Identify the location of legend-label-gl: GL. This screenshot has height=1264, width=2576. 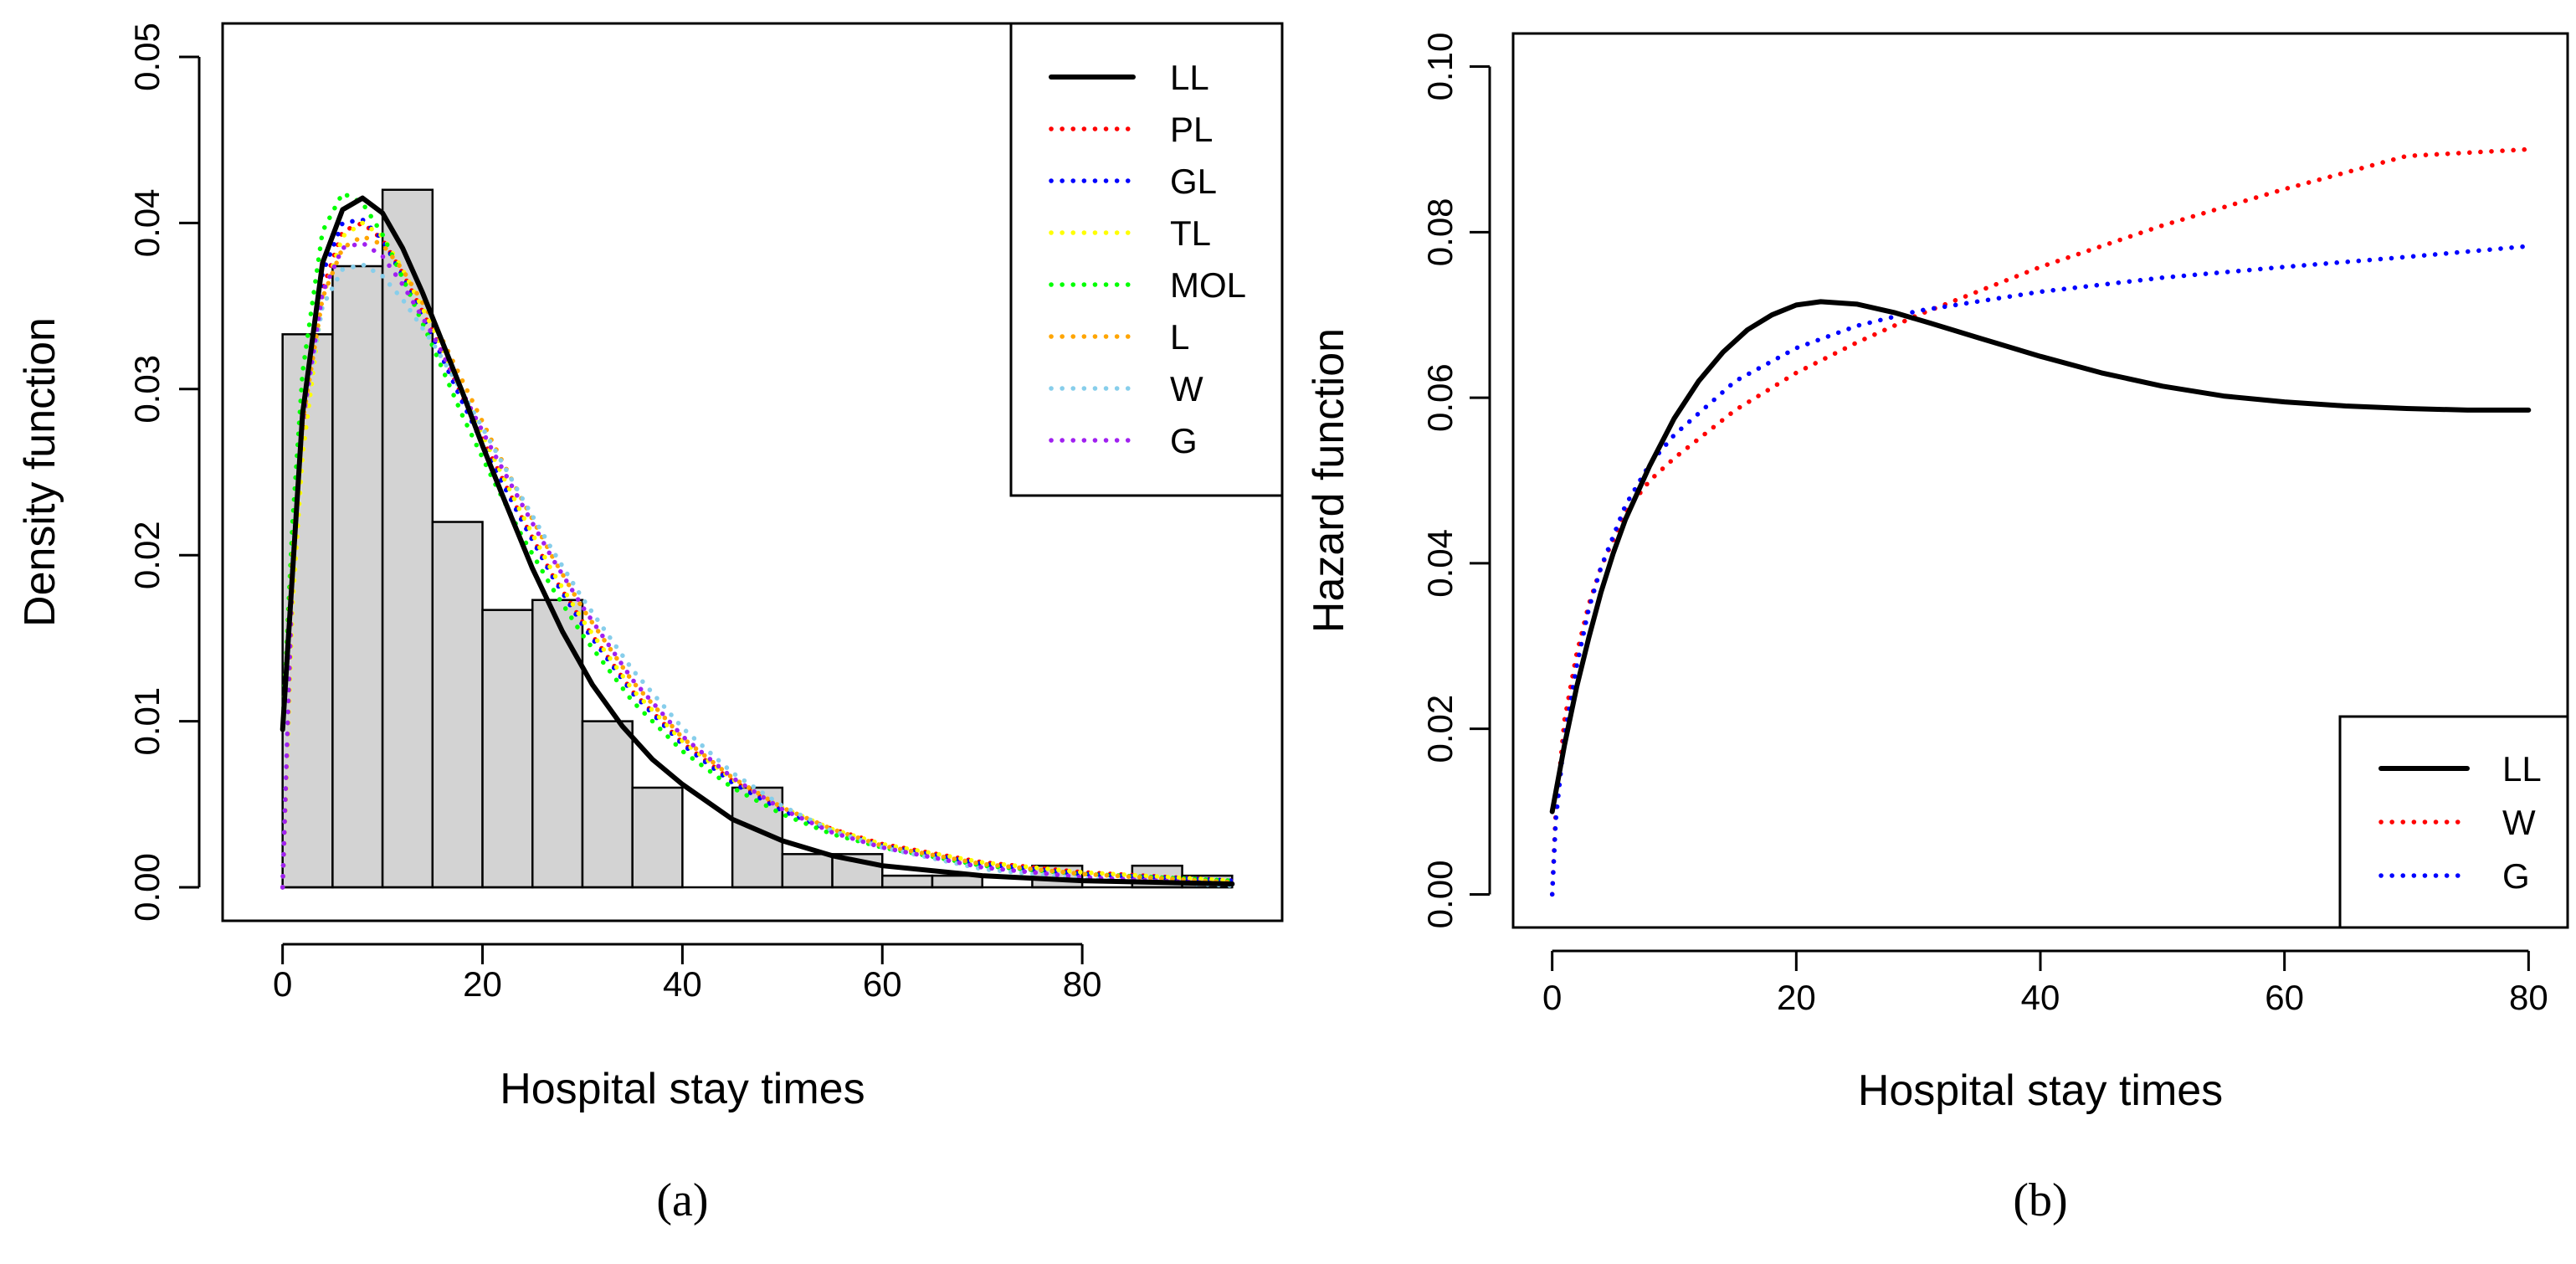
(1193, 181).